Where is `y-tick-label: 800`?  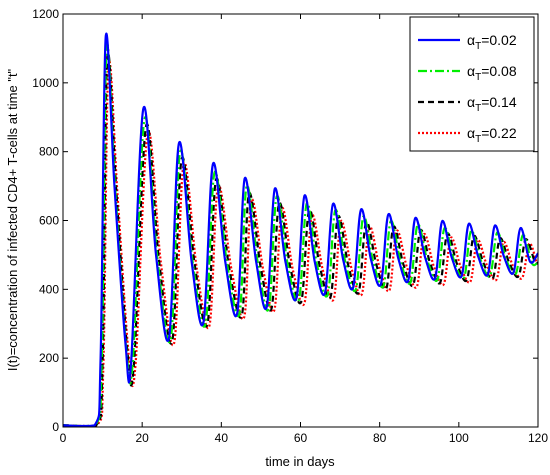
y-tick-label: 800 is located at coordinates (49, 152).